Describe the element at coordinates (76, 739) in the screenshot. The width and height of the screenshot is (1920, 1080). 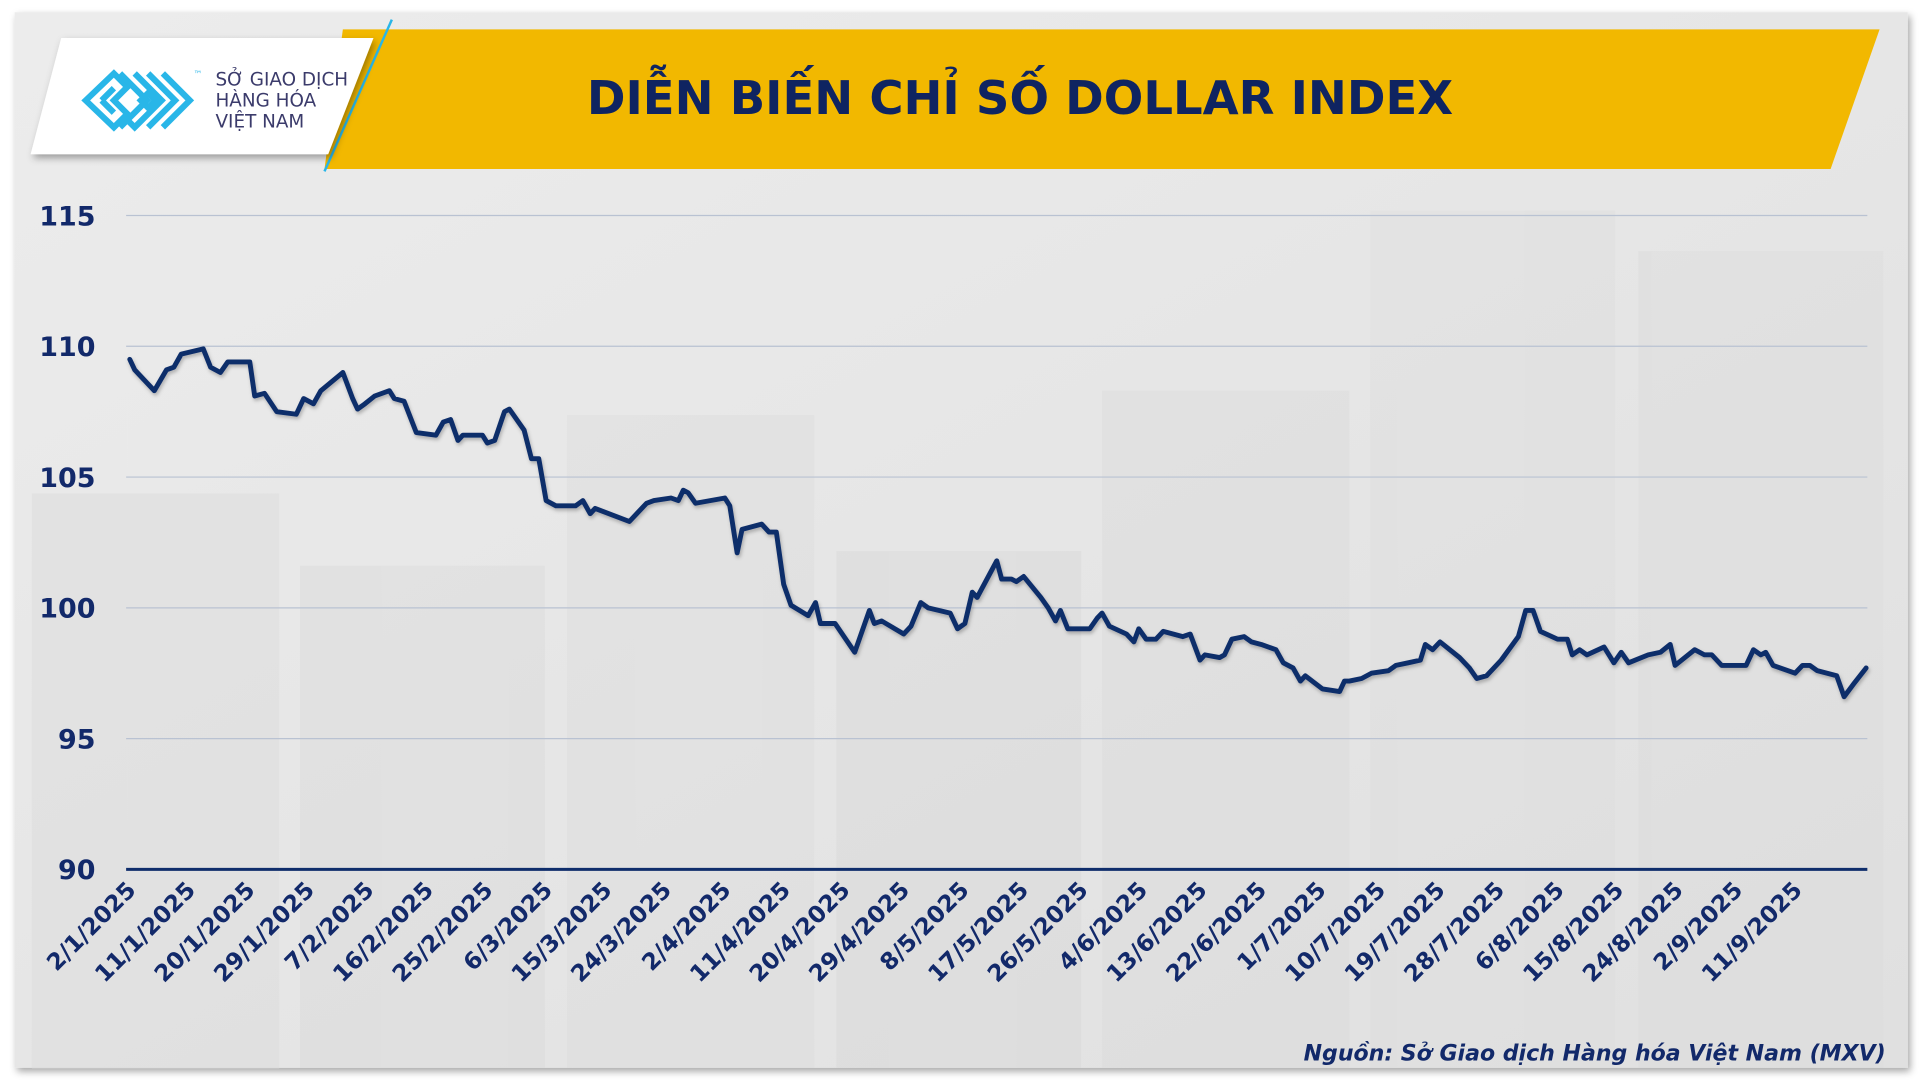
I see `y-tick-label: 95` at that location.